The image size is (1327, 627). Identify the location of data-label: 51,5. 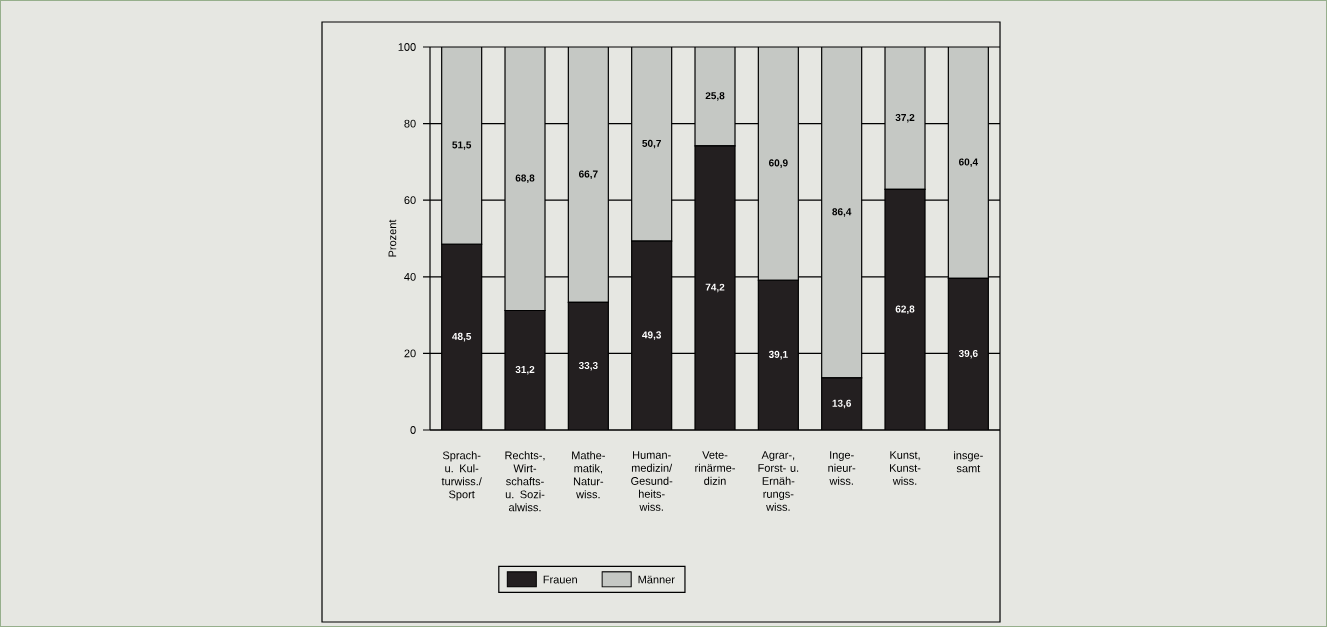
(462, 145).